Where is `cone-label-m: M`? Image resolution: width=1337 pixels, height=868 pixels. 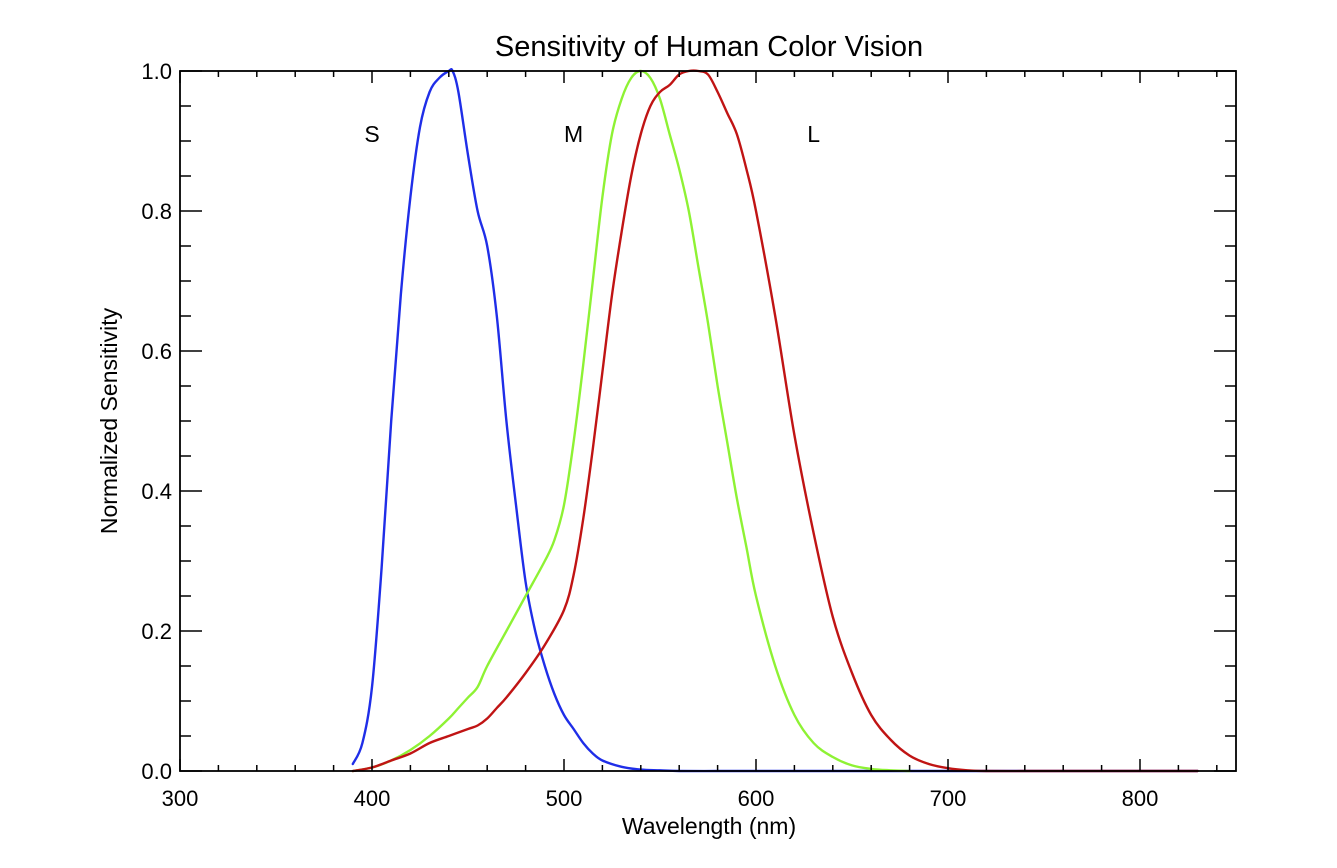 cone-label-m: M is located at coordinates (573, 134).